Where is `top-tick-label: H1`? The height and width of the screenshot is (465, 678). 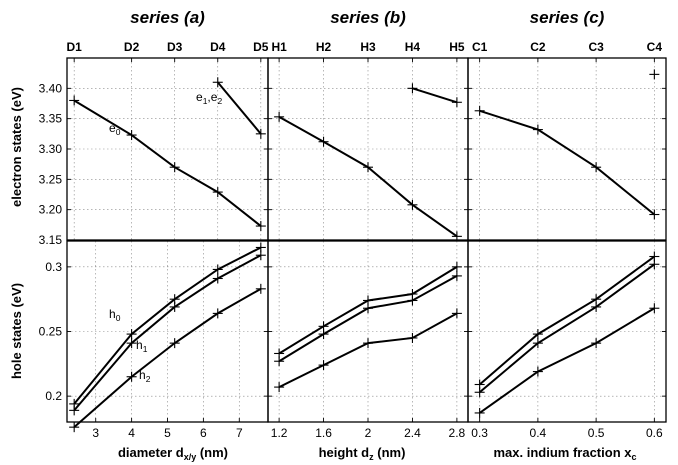
top-tick-label: H1 is located at coordinates (279, 47).